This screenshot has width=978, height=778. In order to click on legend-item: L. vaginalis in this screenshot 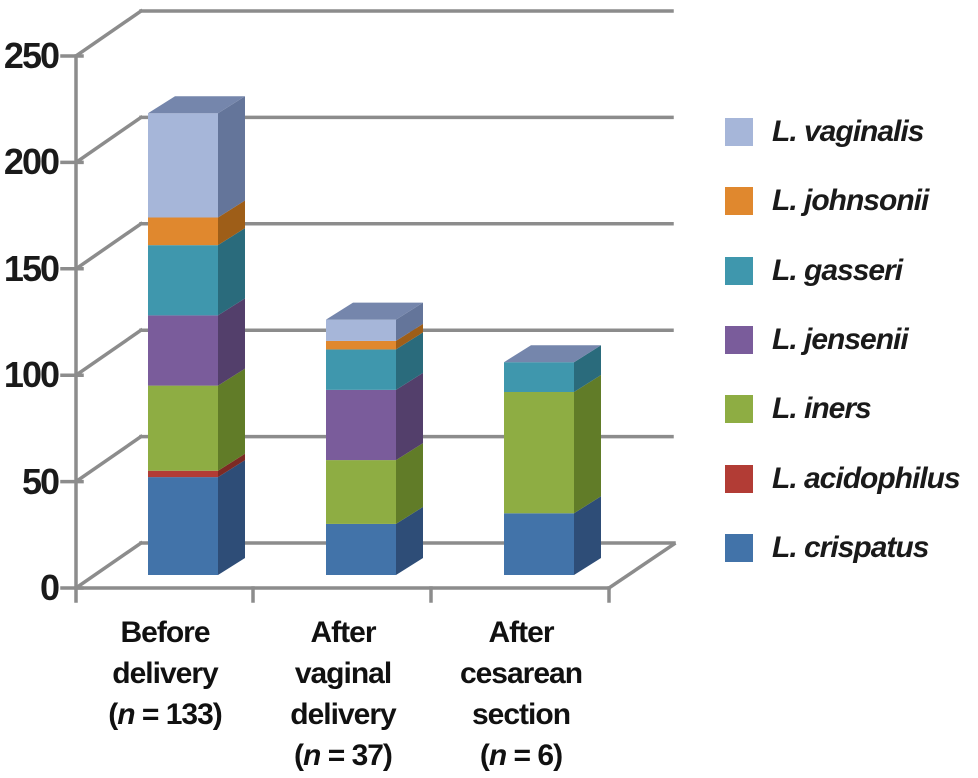, I will do `click(824, 131)`.